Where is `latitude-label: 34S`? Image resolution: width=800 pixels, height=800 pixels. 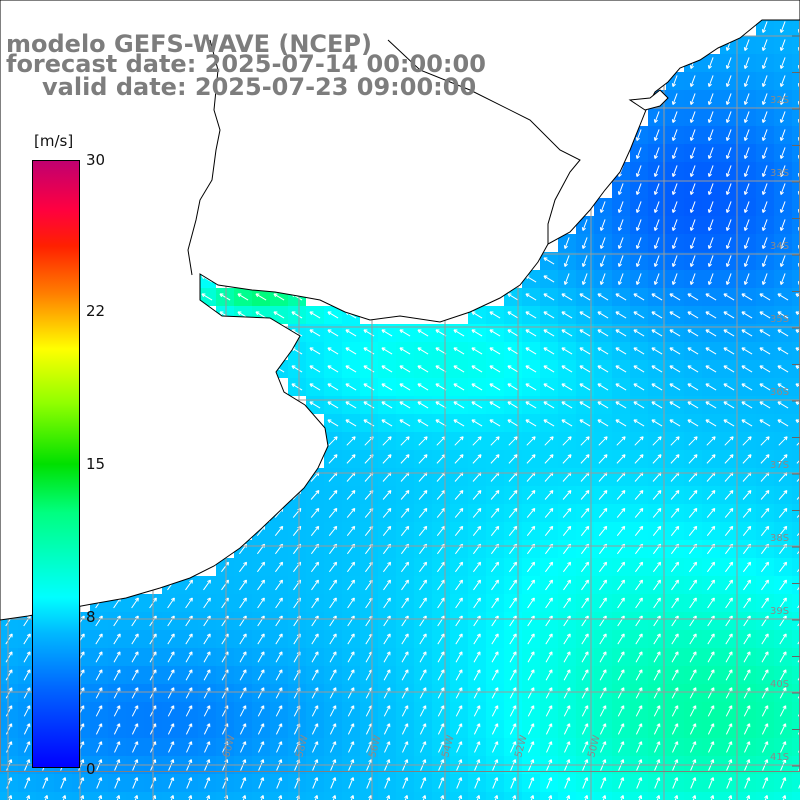
latitude-label: 34S is located at coordinates (779, 246).